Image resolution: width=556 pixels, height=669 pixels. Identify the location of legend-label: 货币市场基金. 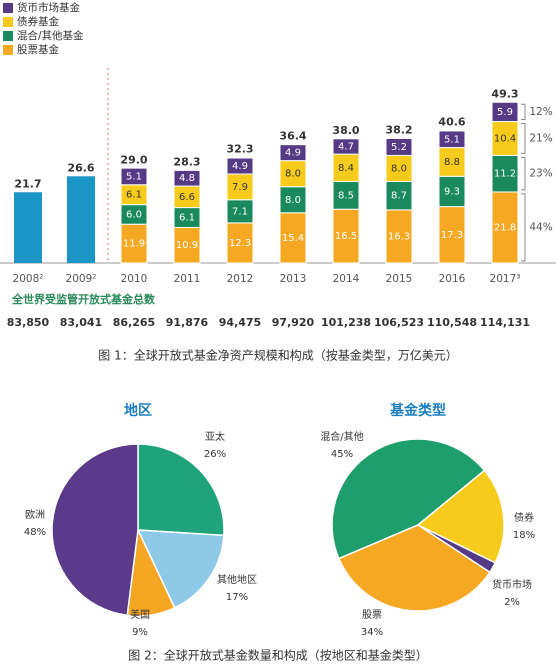
(48, 7).